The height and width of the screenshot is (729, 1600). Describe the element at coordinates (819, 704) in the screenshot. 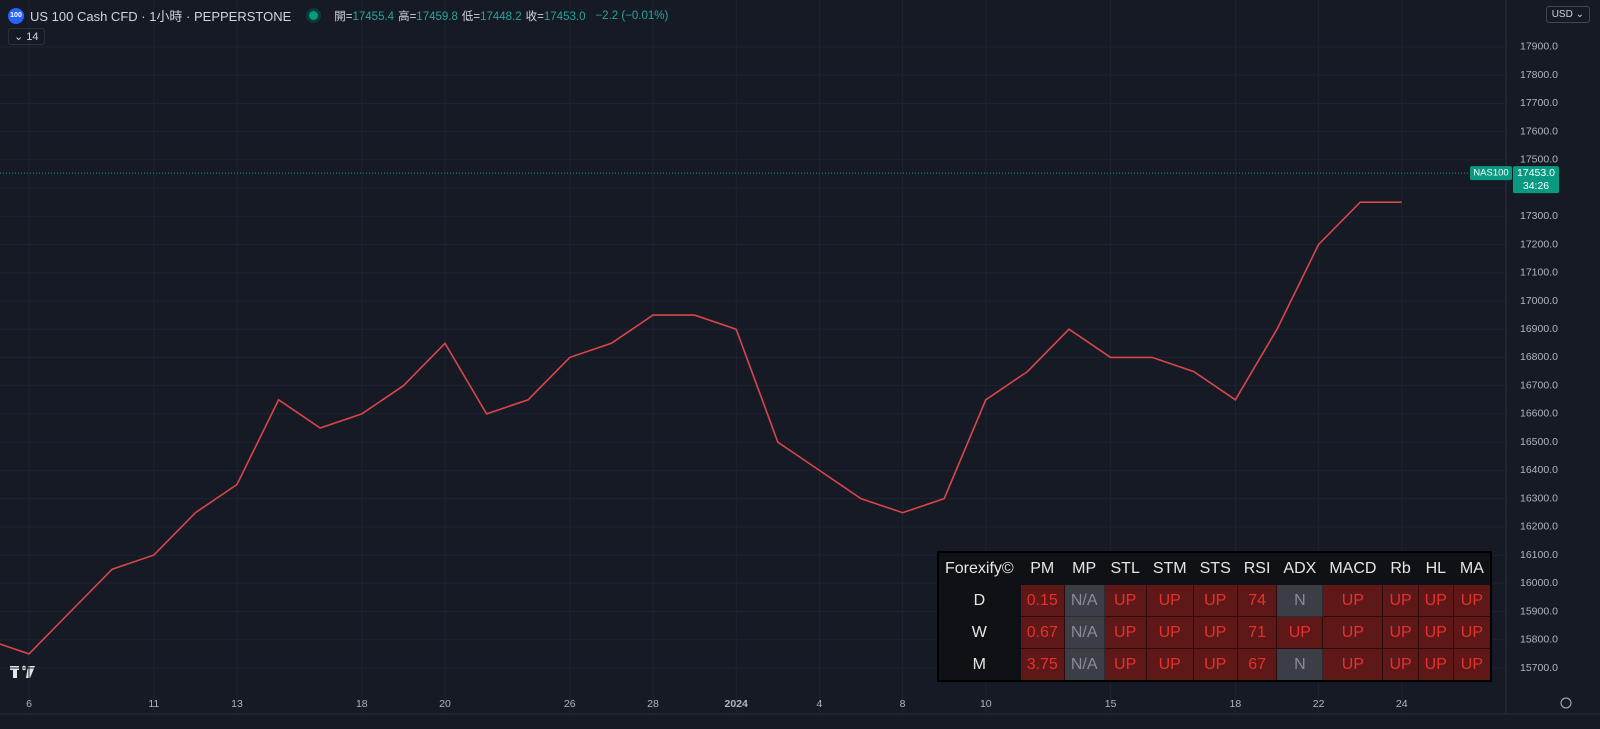

I see `x-tick-label: 4` at that location.